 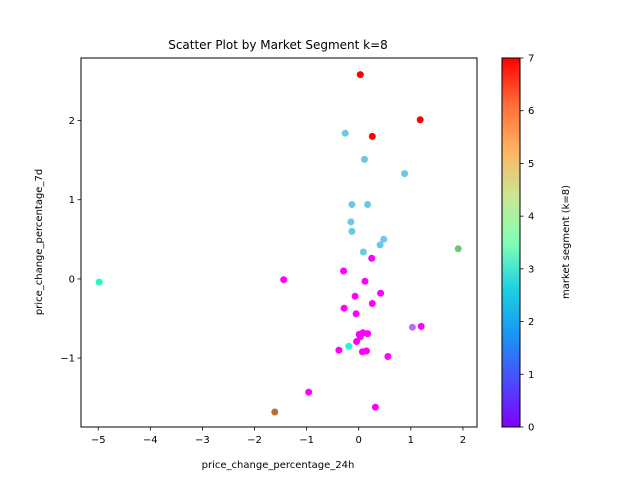 What do you see at coordinates (98, 440) in the screenshot?
I see `x-tick-label: −5` at bounding box center [98, 440].